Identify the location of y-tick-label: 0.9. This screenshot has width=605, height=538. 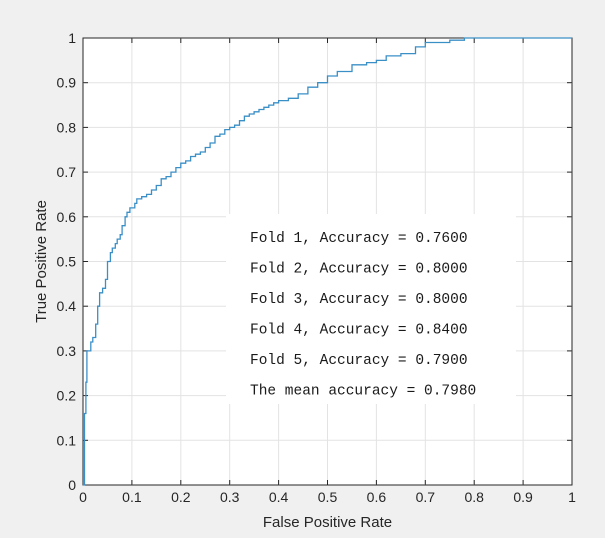
(67, 83).